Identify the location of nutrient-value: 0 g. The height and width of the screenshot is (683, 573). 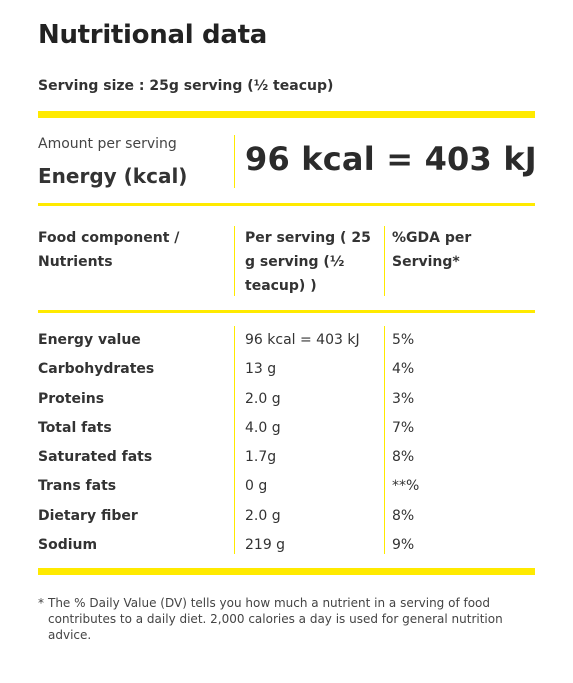
(256, 486).